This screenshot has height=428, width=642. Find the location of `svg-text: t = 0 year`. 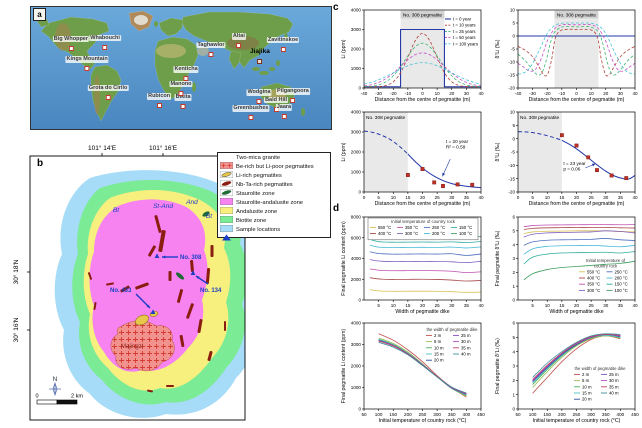

svg-text: t = 0 year is located at coordinates (462, 19).